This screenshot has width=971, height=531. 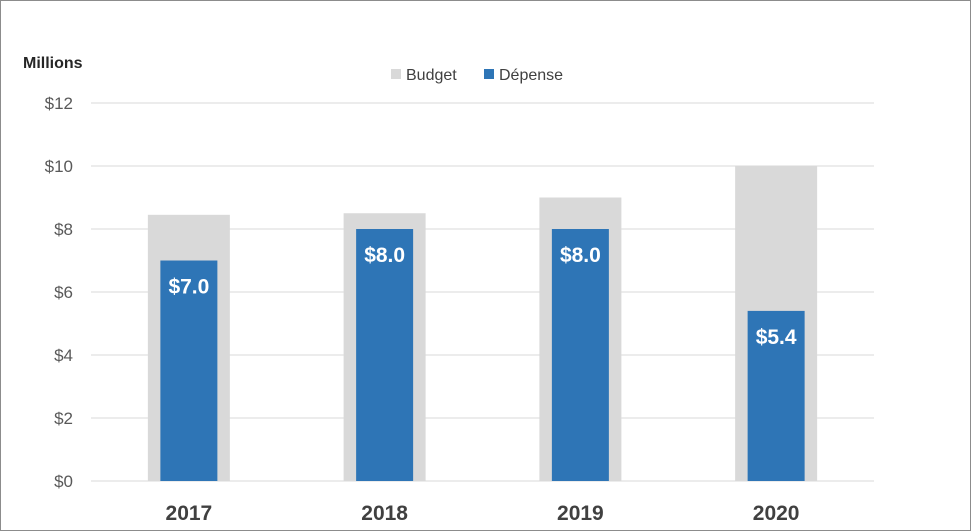 I want to click on data-label-depense-2018: $8.0, so click(x=384, y=255).